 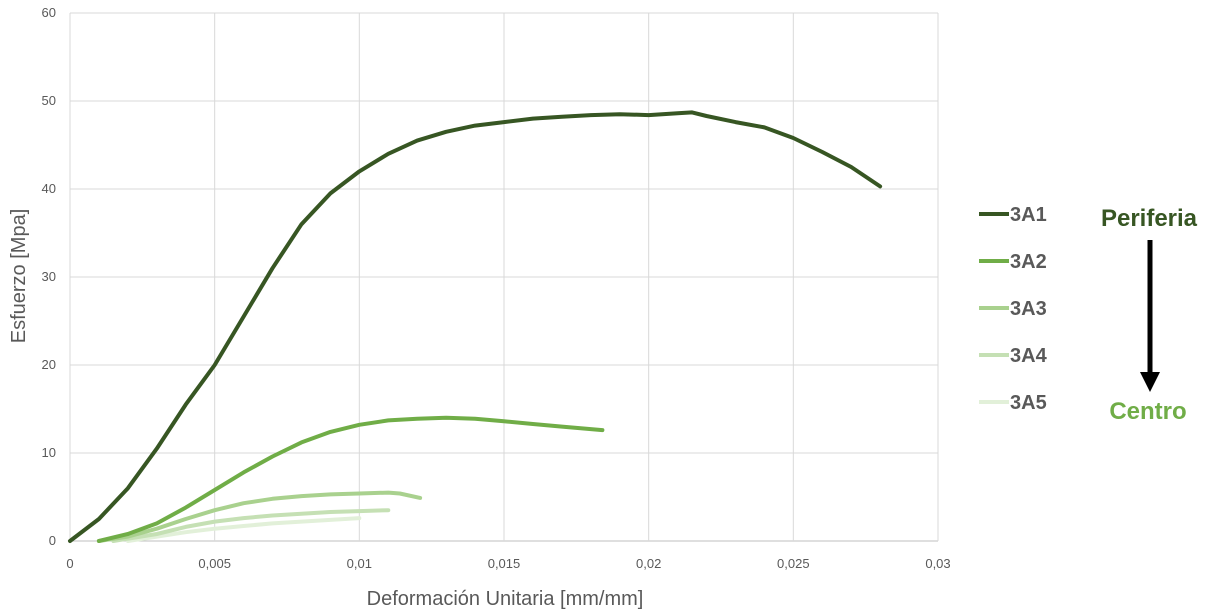 I want to click on y-axis-title: Esfuerzo [Mpa], so click(x=19, y=276).